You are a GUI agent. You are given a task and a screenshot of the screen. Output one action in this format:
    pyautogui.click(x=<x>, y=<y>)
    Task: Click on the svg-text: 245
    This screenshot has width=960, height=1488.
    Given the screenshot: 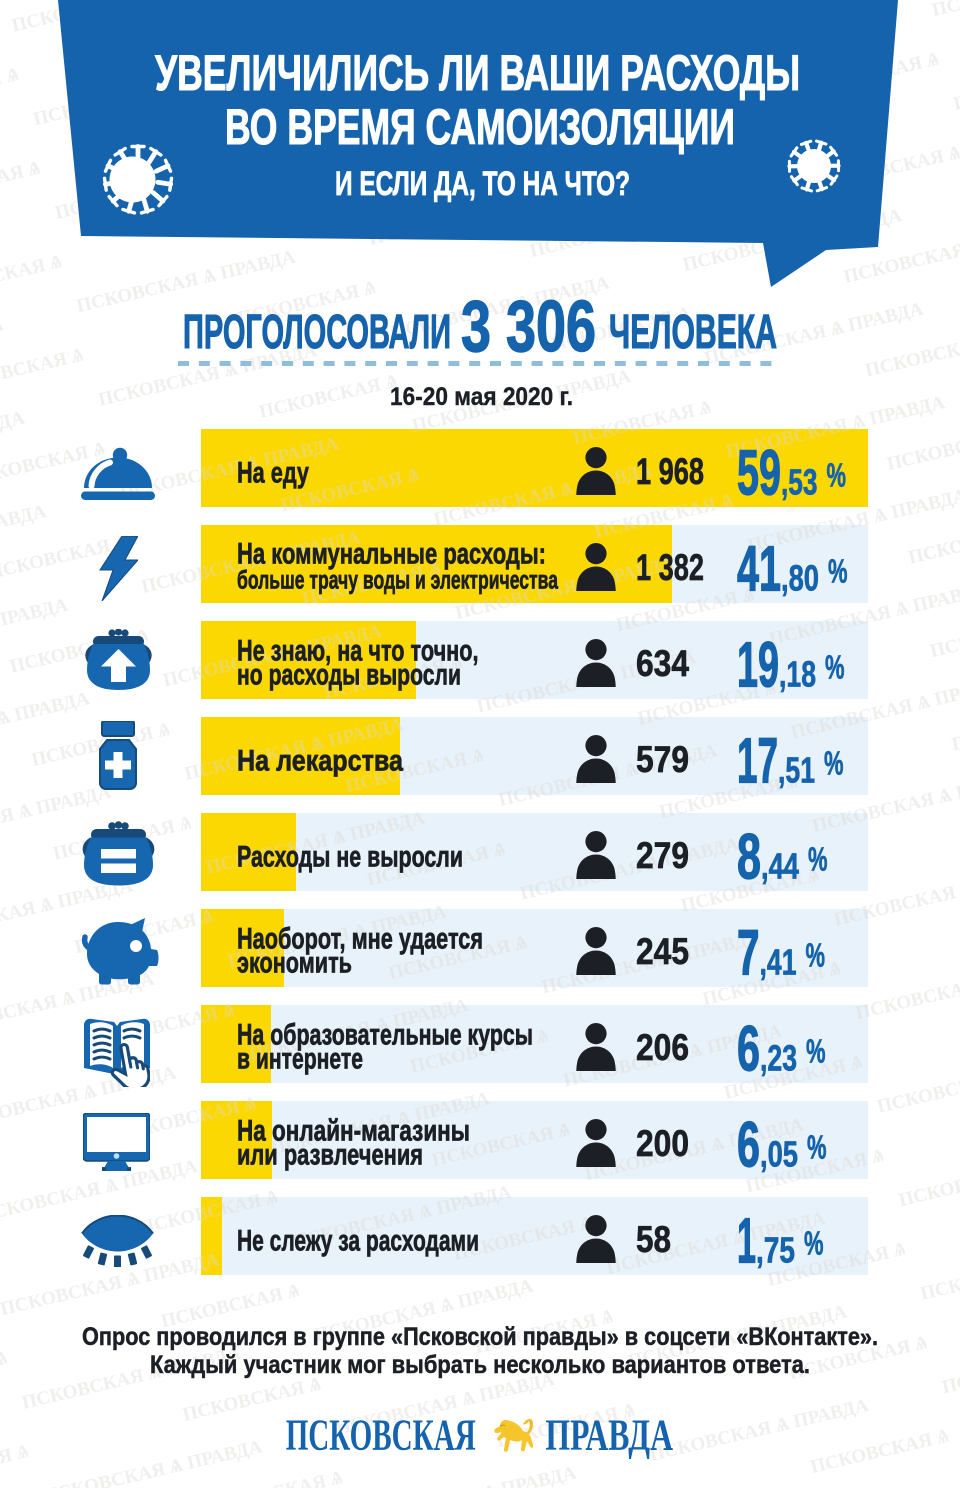 What is the action you would take?
    pyautogui.click(x=662, y=951)
    